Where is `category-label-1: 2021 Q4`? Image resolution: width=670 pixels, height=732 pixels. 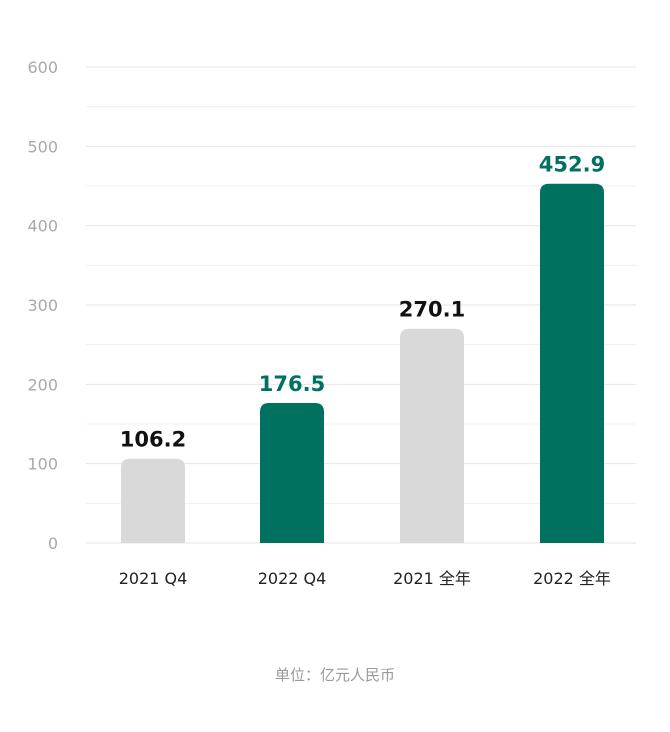 category-label-1: 2021 Q4 is located at coordinates (153, 578).